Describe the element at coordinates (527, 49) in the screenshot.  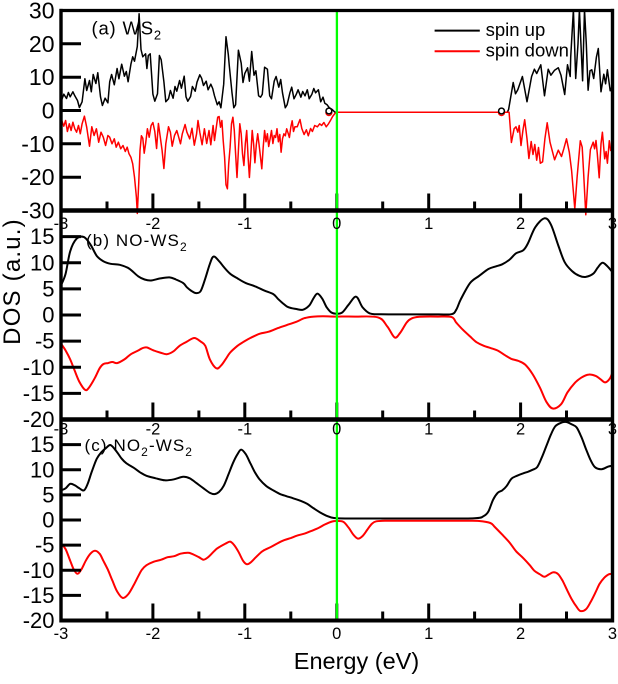
I see `svg-text: spin down` at that location.